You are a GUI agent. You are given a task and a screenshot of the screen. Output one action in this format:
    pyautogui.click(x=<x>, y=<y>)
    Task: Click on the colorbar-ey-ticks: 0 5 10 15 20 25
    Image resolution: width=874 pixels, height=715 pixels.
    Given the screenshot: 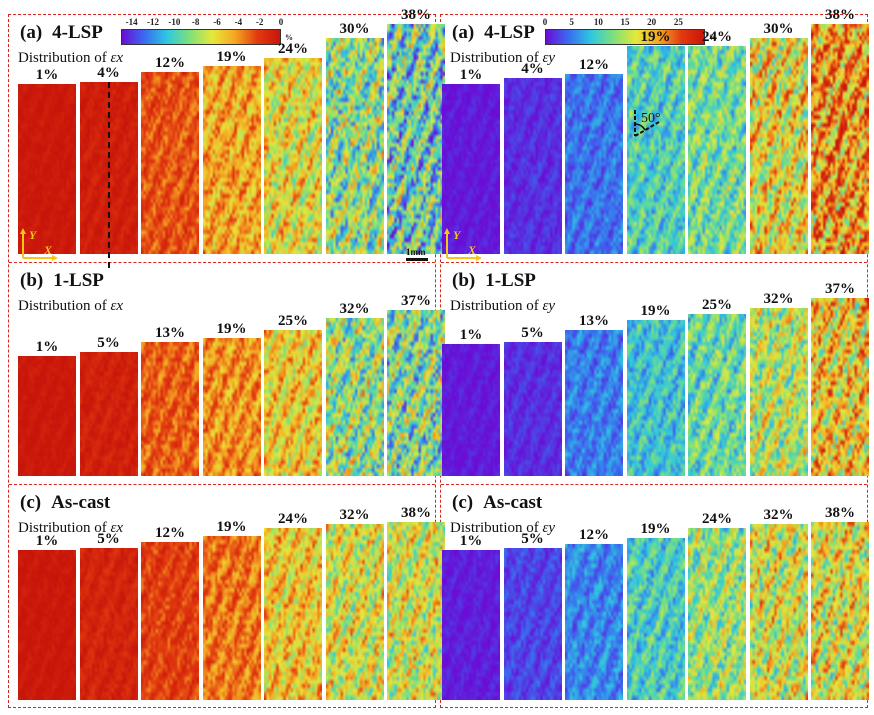 What is the action you would take?
    pyautogui.click(x=623, y=23)
    